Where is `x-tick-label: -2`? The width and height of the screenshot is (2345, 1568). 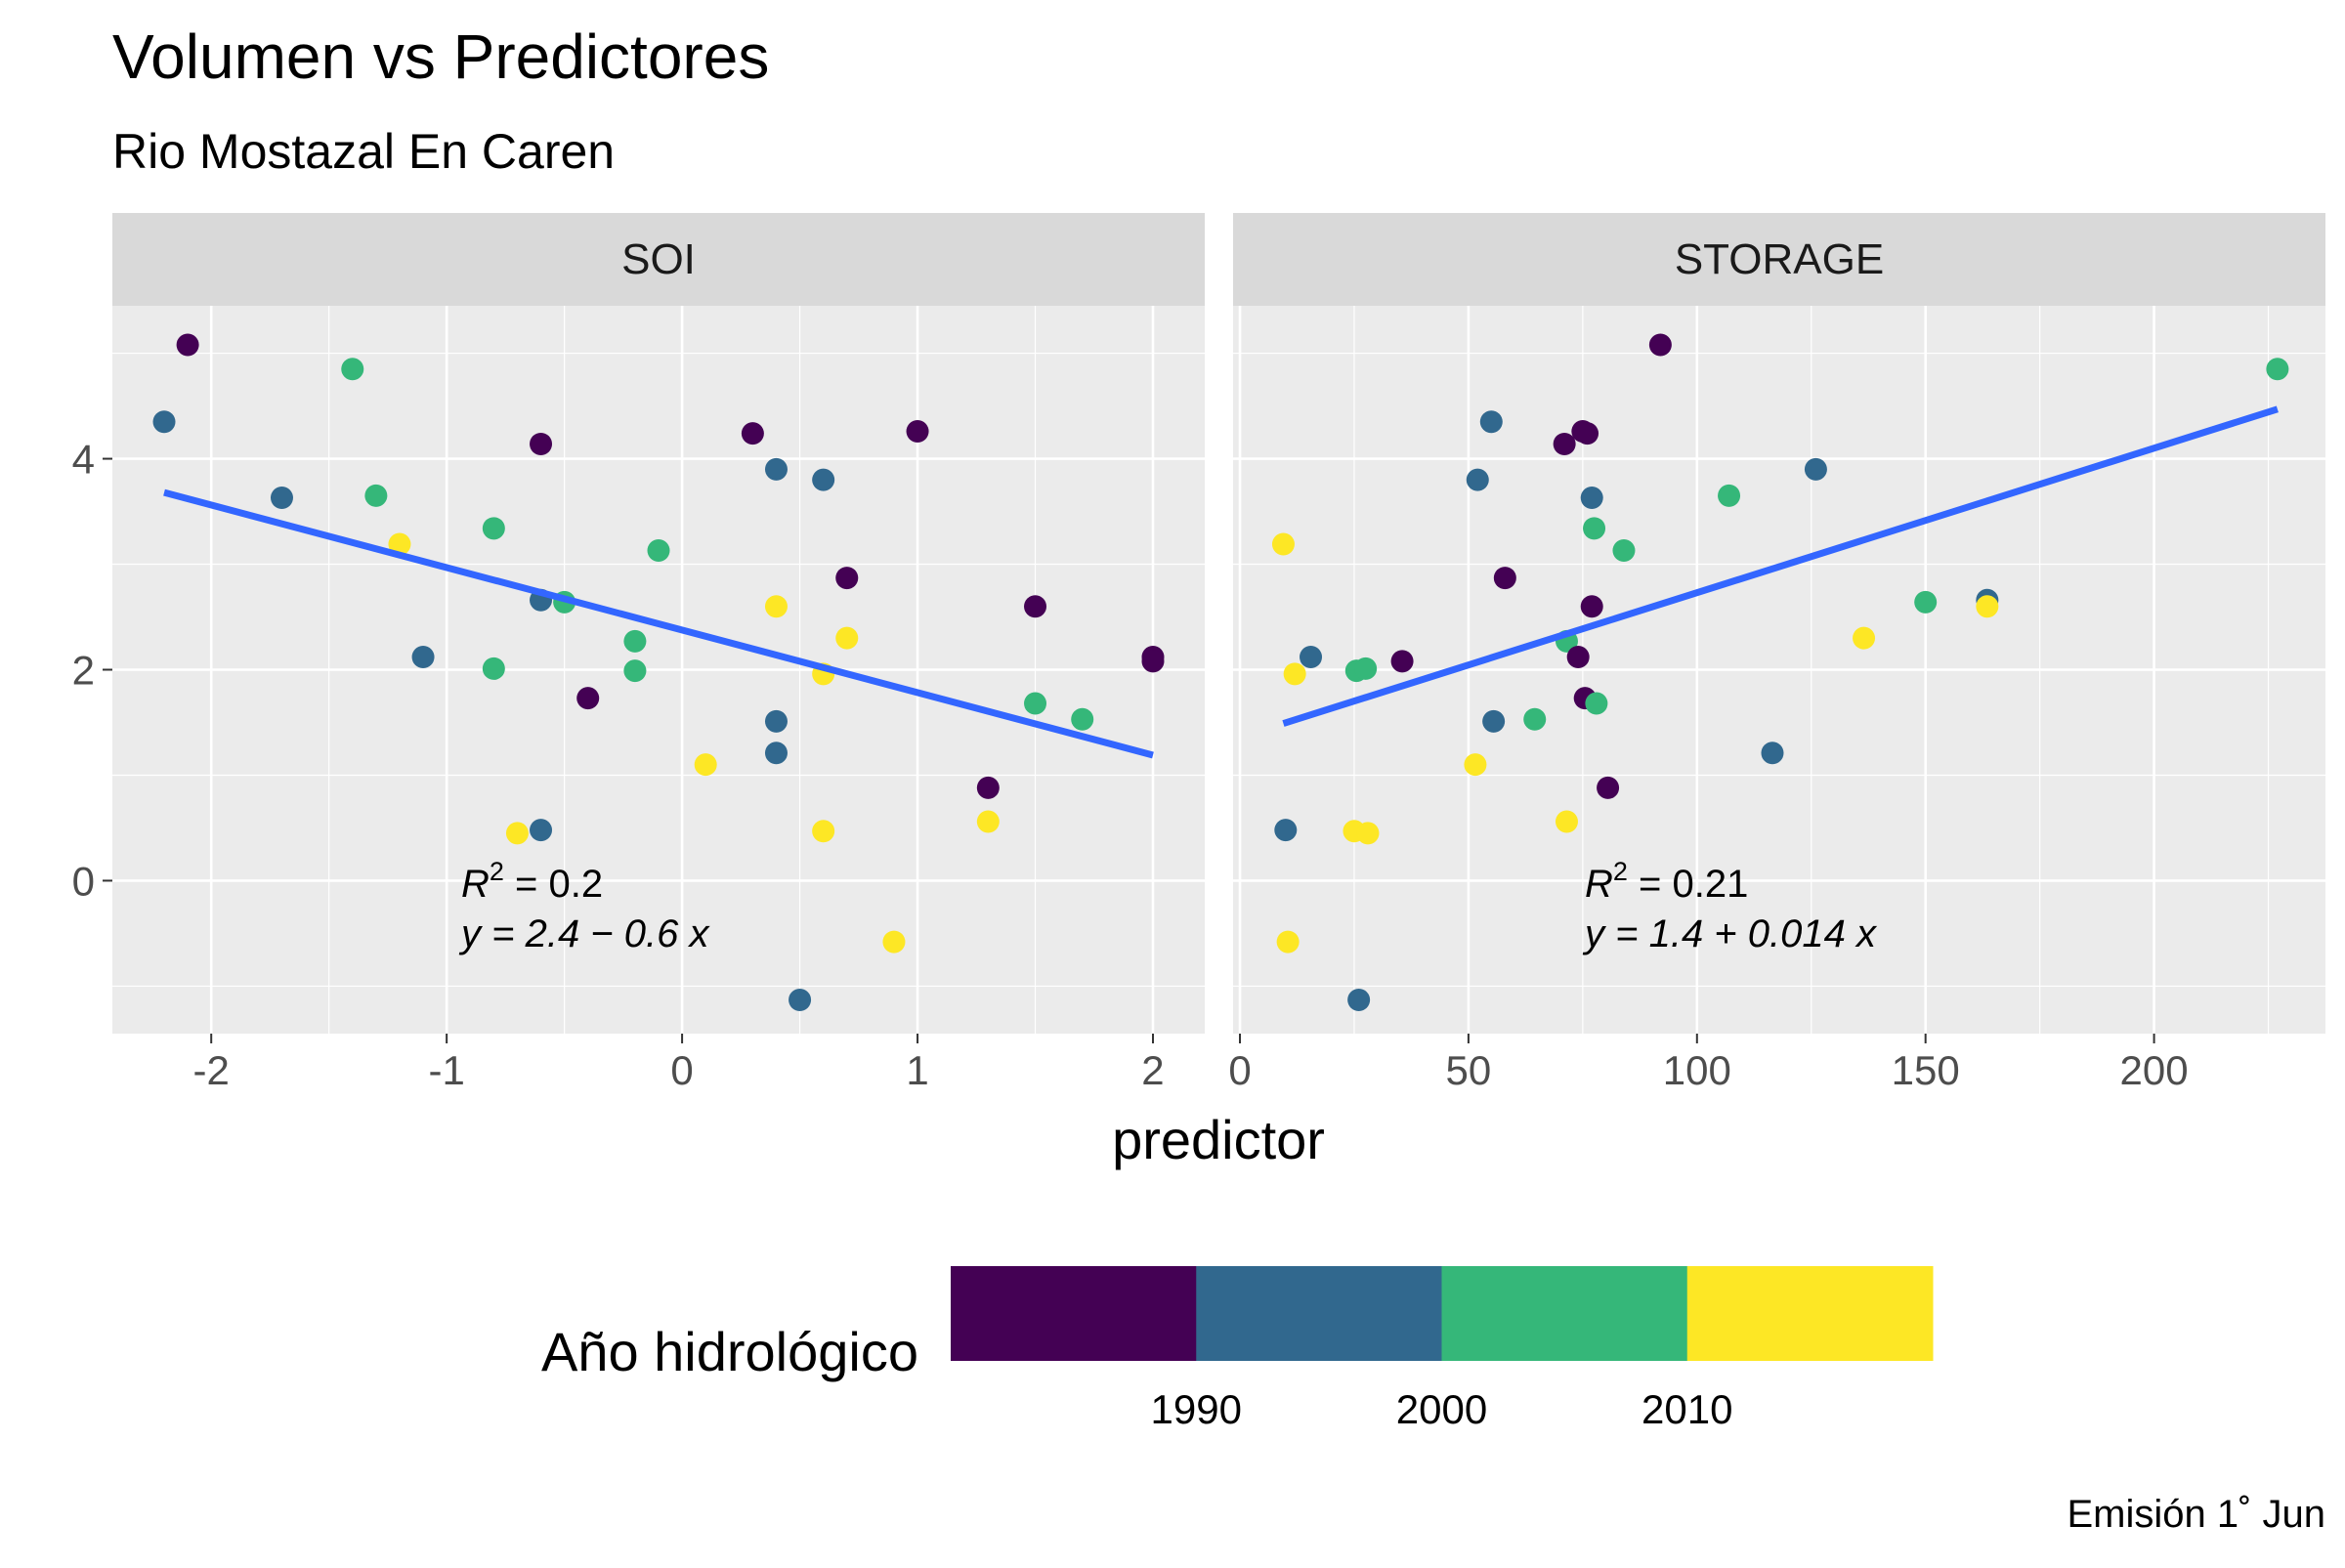 x-tick-label: -2 is located at coordinates (211, 1070).